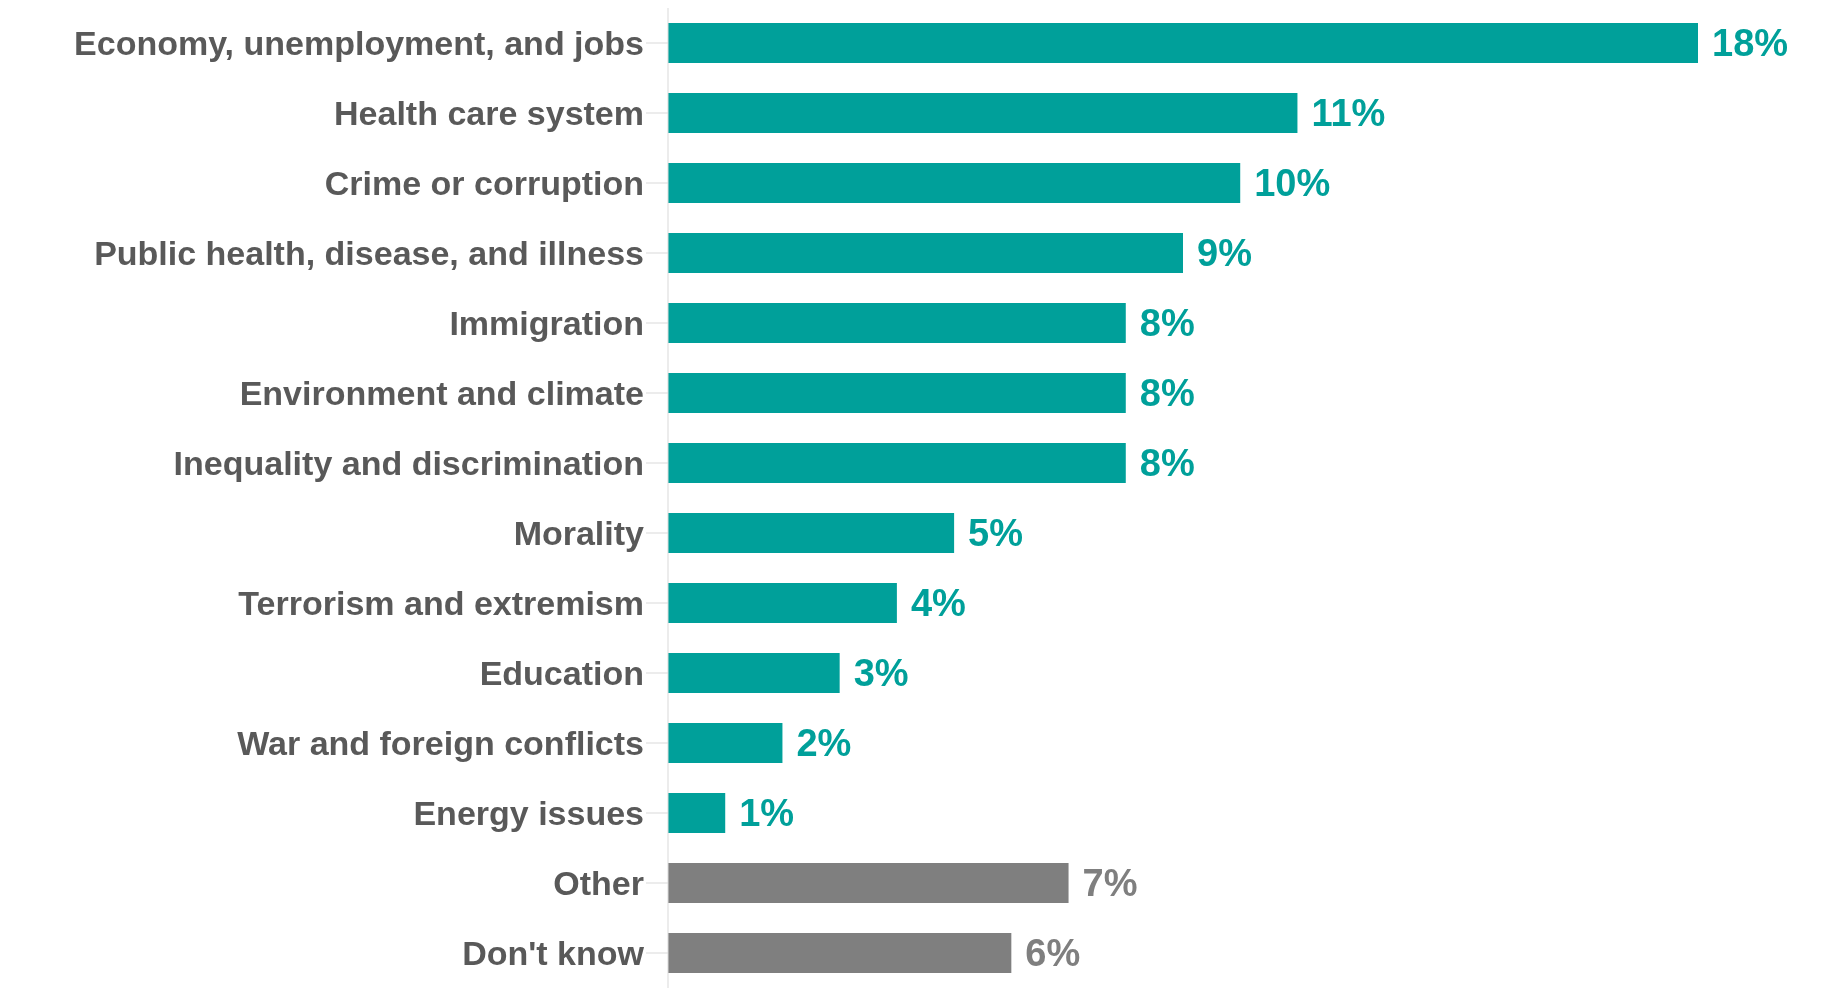 Image resolution: width=1824 pixels, height=994 pixels. Describe the element at coordinates (546, 323) in the screenshot. I see `y-tick-label: Immigration` at that location.